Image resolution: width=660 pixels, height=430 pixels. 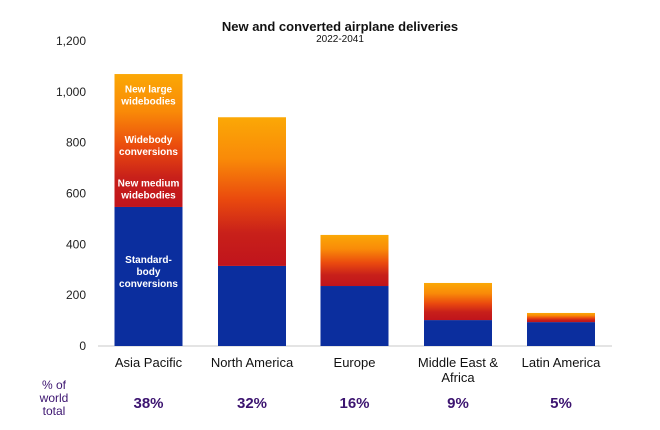 What do you see at coordinates (76, 194) in the screenshot?
I see `y-tick-label: 600` at bounding box center [76, 194].